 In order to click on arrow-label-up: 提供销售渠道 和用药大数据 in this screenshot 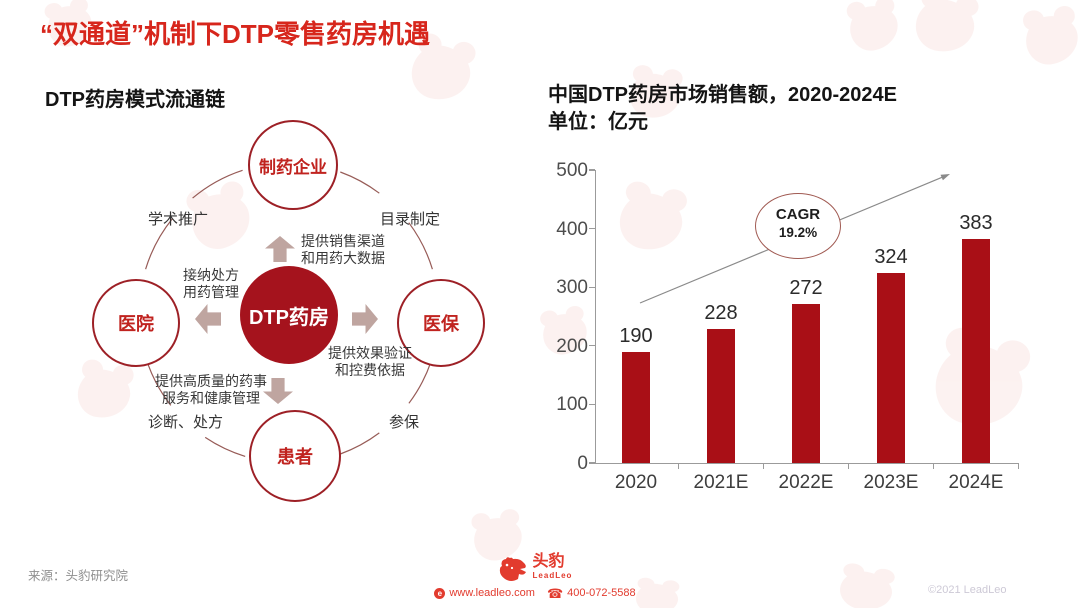, I will do `click(343, 249)`.